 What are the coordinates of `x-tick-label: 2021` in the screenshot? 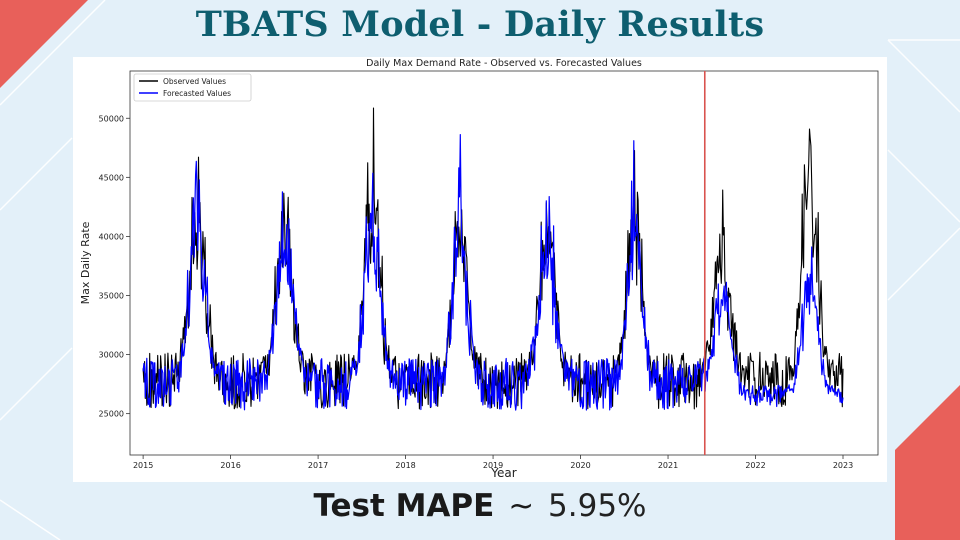 It's located at (668, 465).